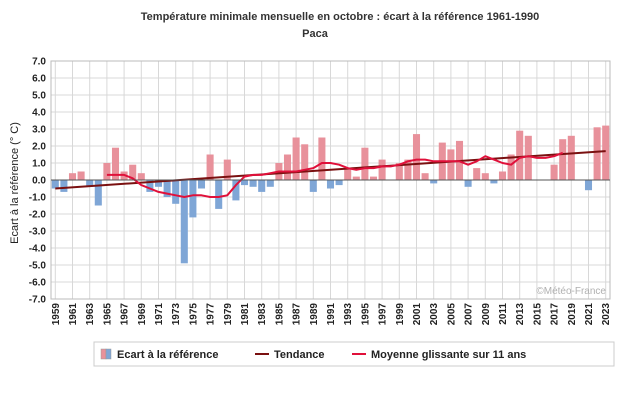  Describe the element at coordinates (331, 314) in the screenshot. I see `x-tick-label: 1991` at that location.